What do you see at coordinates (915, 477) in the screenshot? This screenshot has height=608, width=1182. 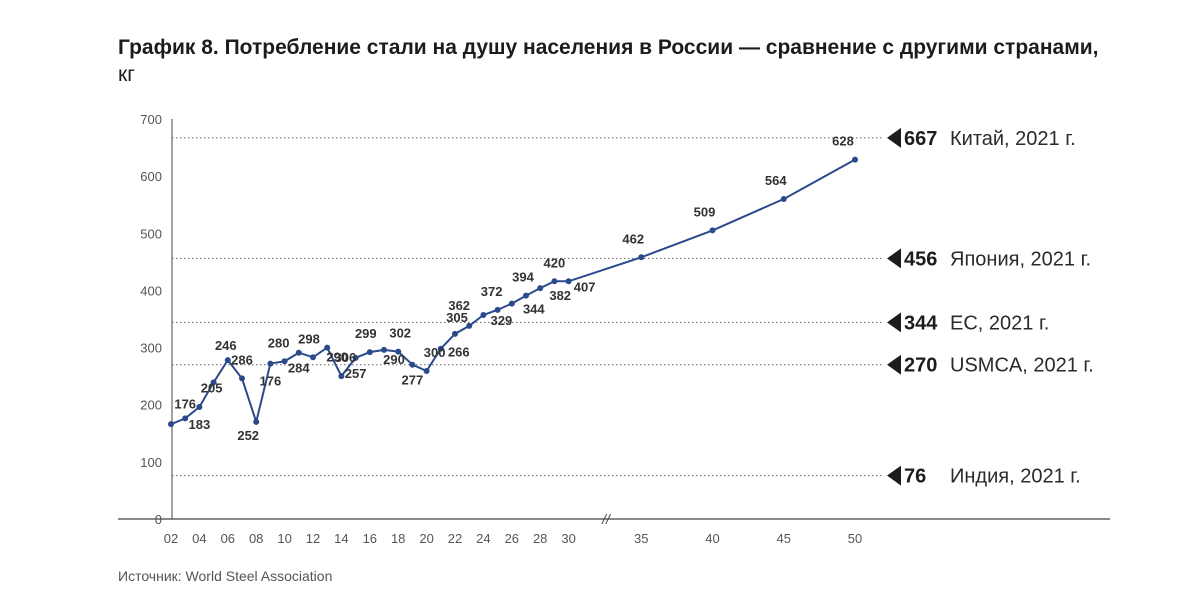 I see `reference-value: 76` at bounding box center [915, 477].